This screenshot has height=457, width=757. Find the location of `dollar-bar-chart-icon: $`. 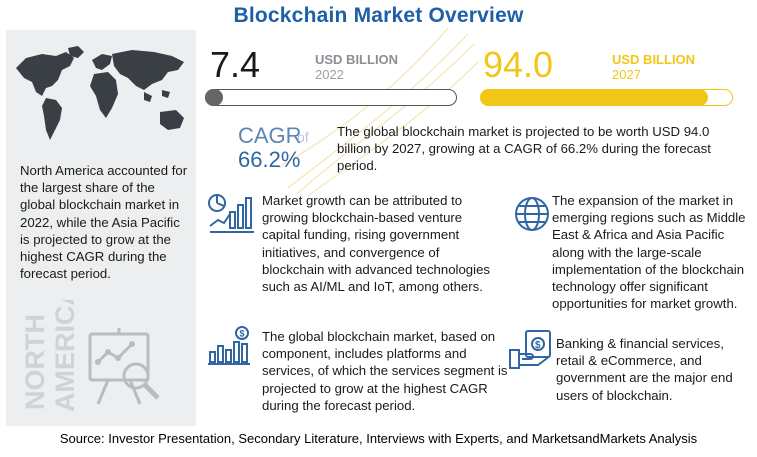

dollar-bar-chart-icon: $ is located at coordinates (229, 345).